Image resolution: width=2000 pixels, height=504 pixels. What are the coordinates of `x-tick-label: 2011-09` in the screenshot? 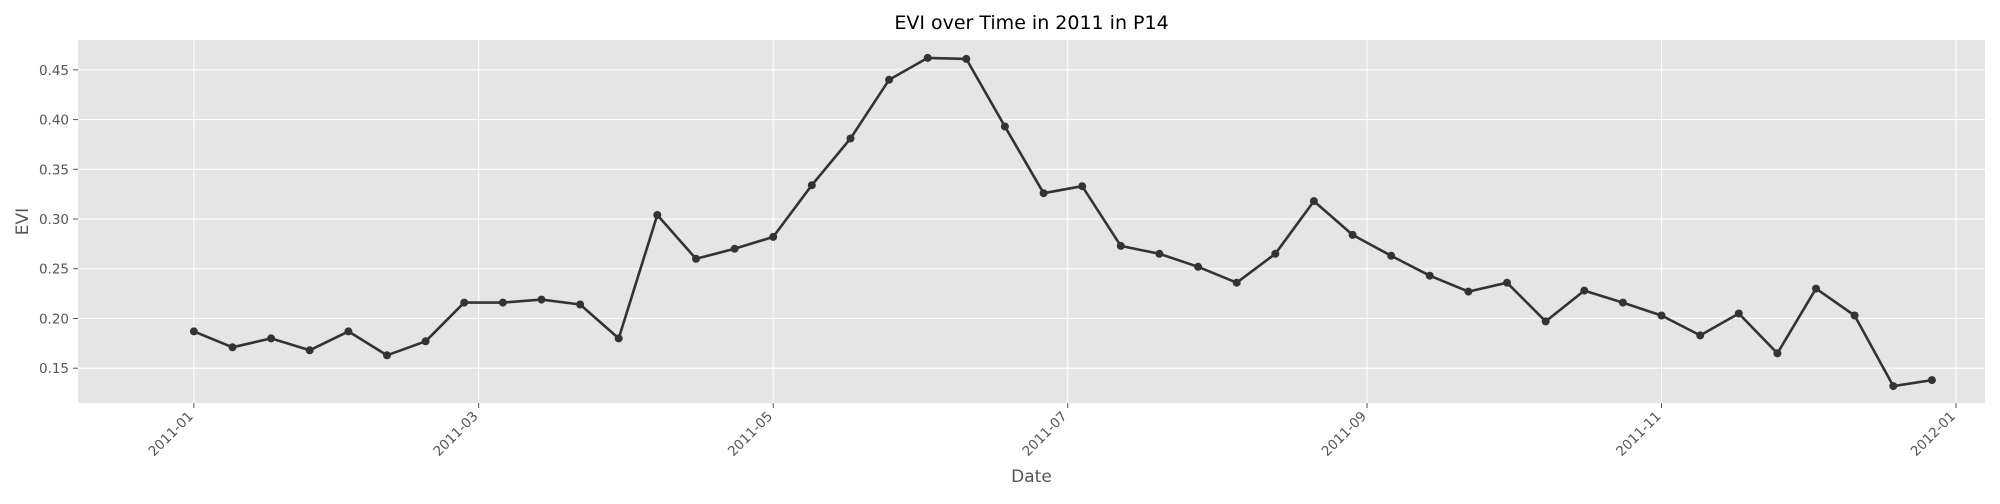 It's located at (1344, 434).